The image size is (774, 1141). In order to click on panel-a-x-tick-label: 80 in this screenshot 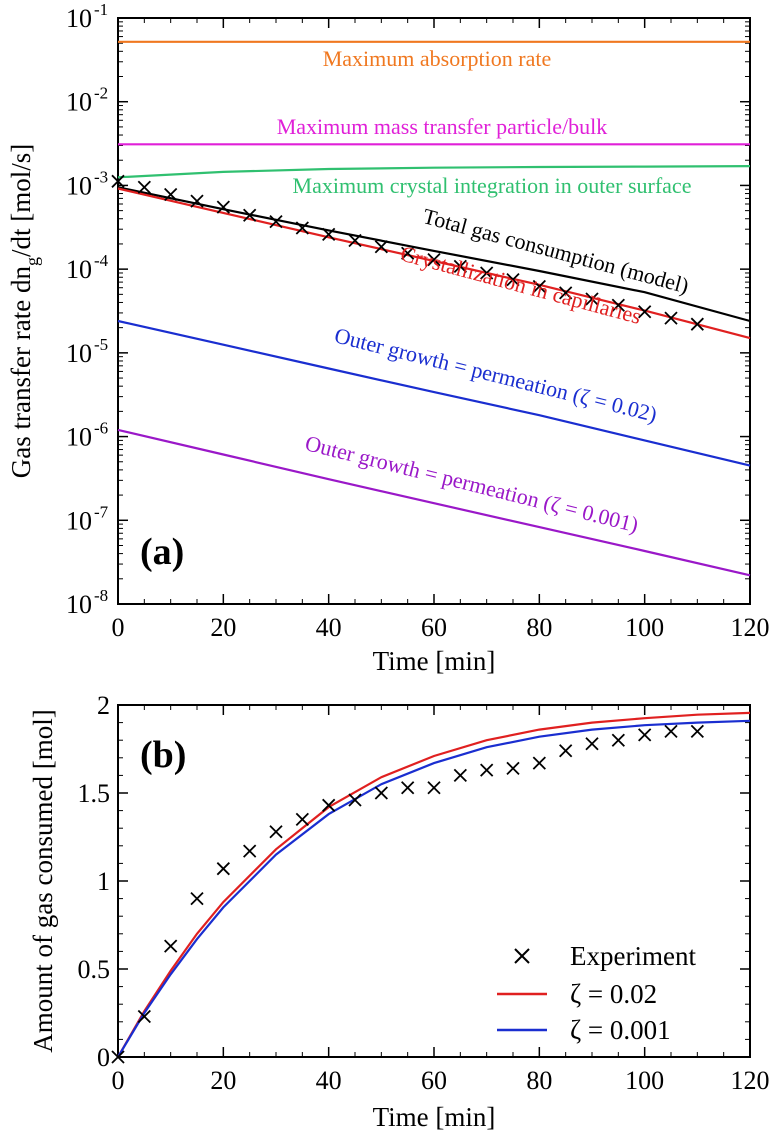, I will do `click(539, 627)`.